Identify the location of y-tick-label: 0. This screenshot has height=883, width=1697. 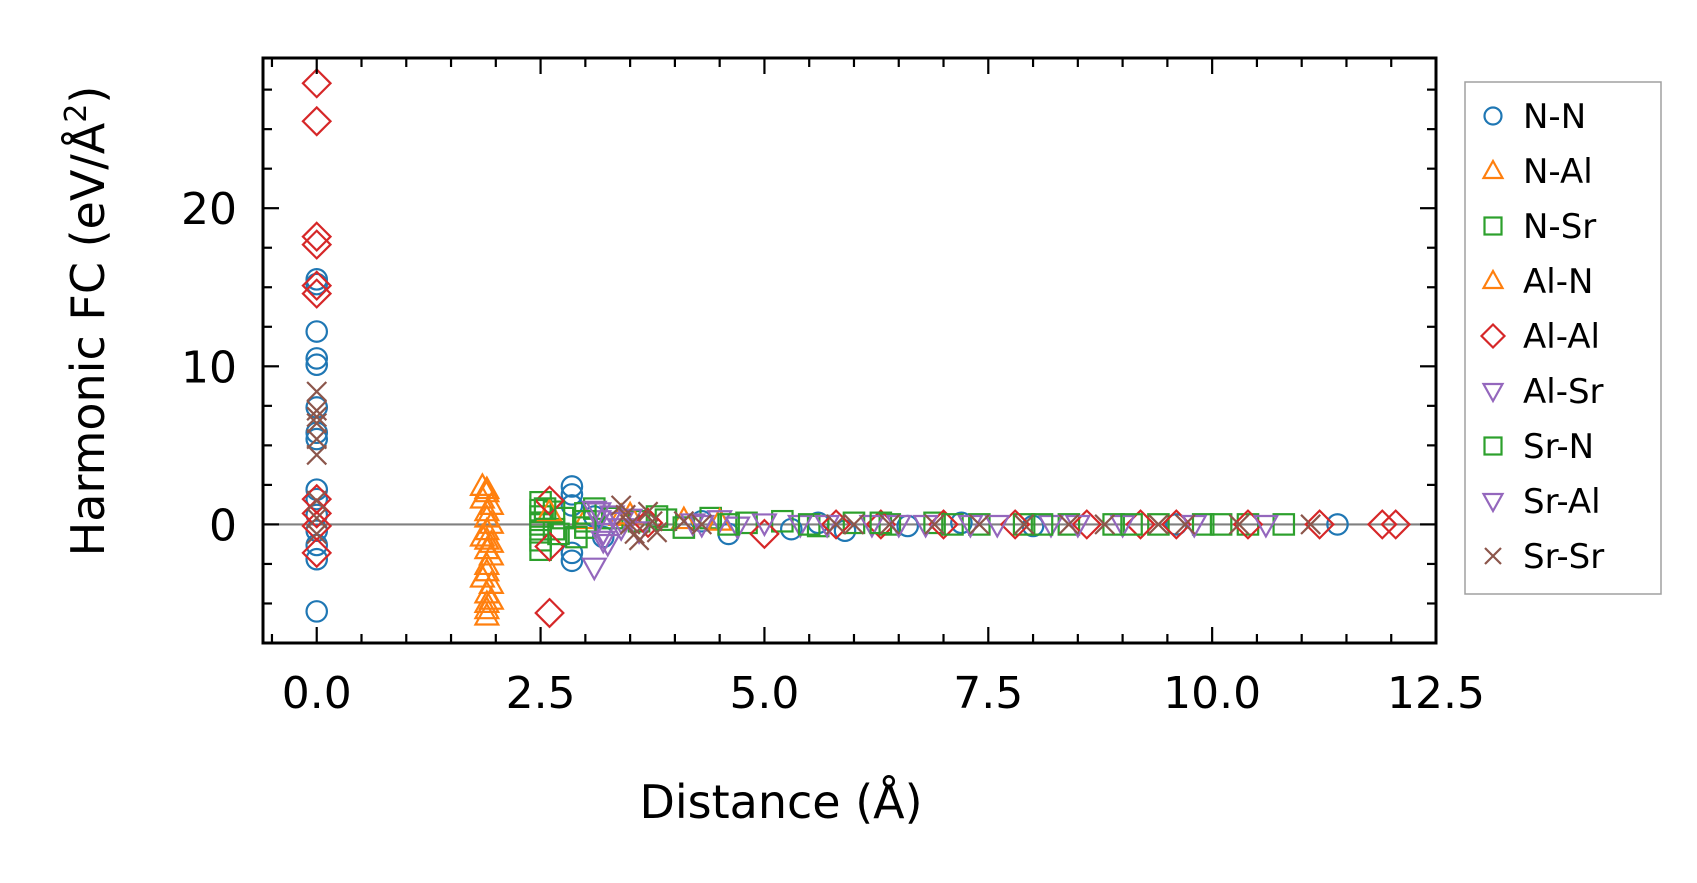
(223, 525).